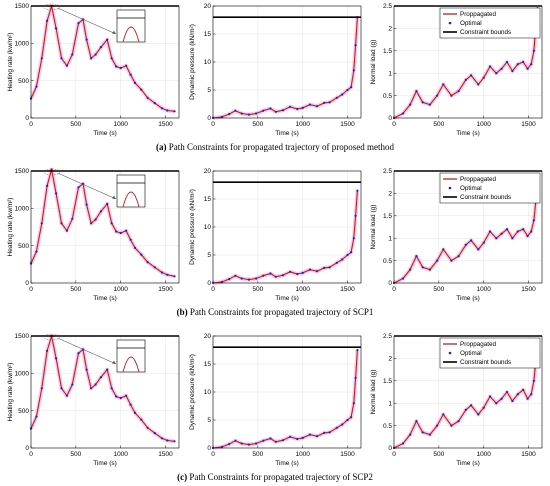 This screenshot has height=486, width=550. I want to click on legend-label-bound: Constraint bounds, so click(485, 32).